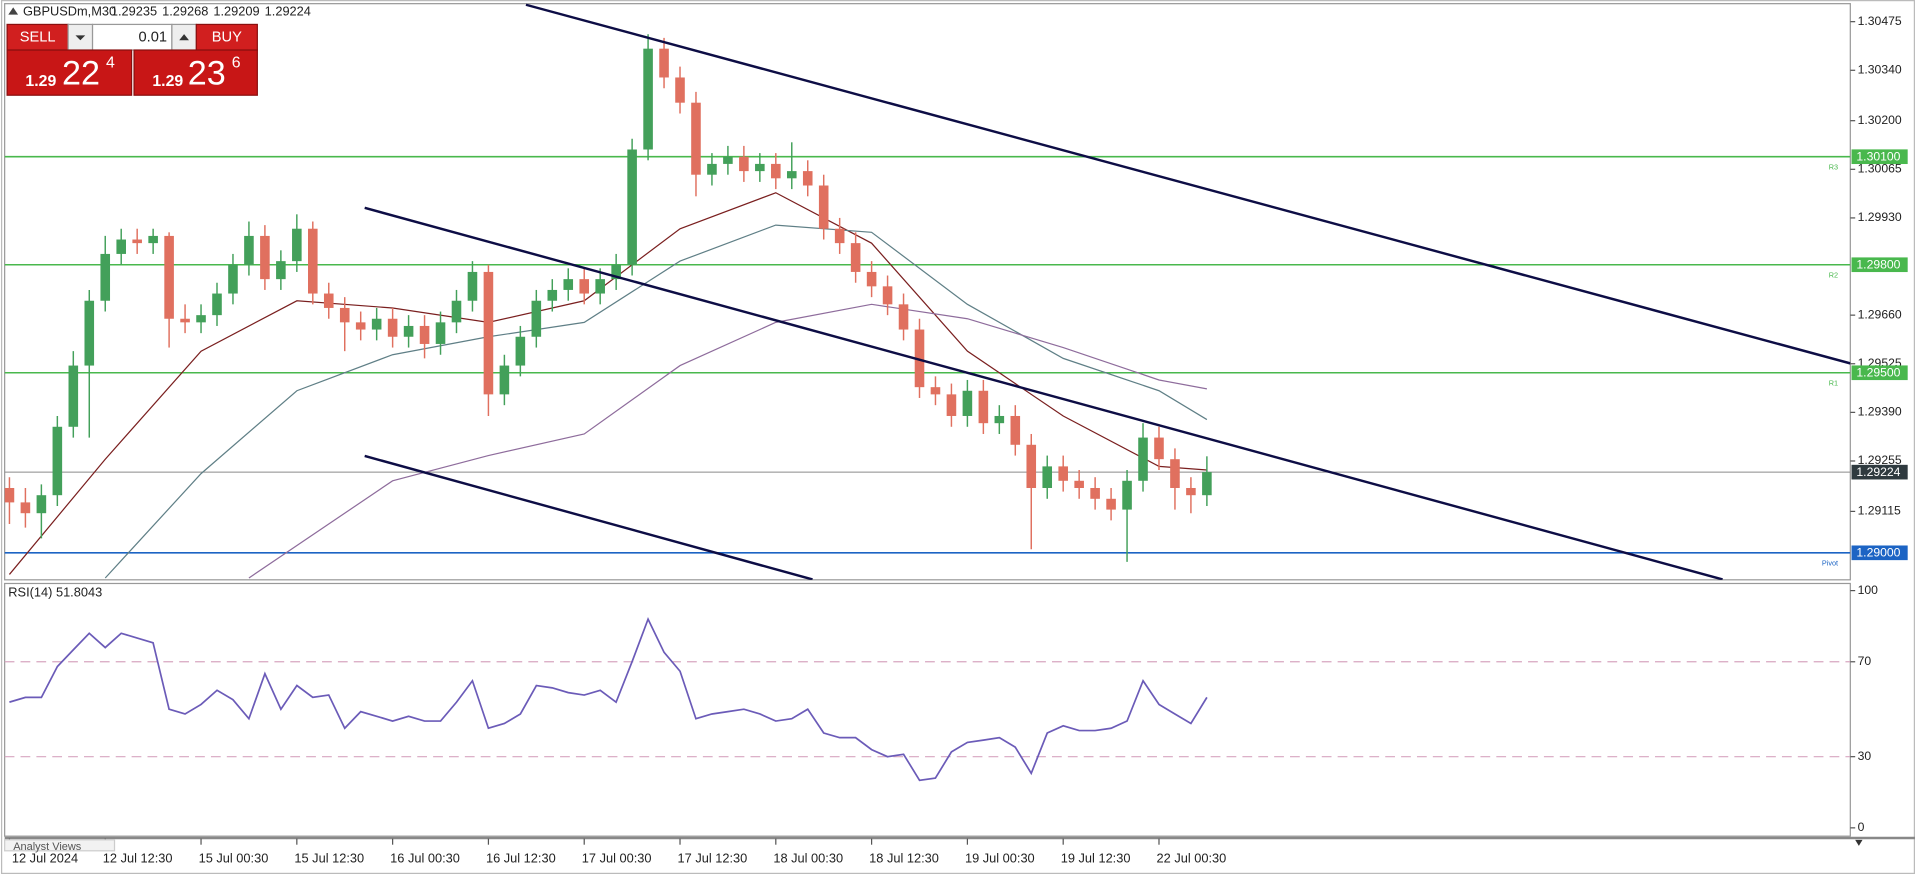 The height and width of the screenshot is (874, 1916). I want to click on level-tag: Pivot, so click(1830, 563).